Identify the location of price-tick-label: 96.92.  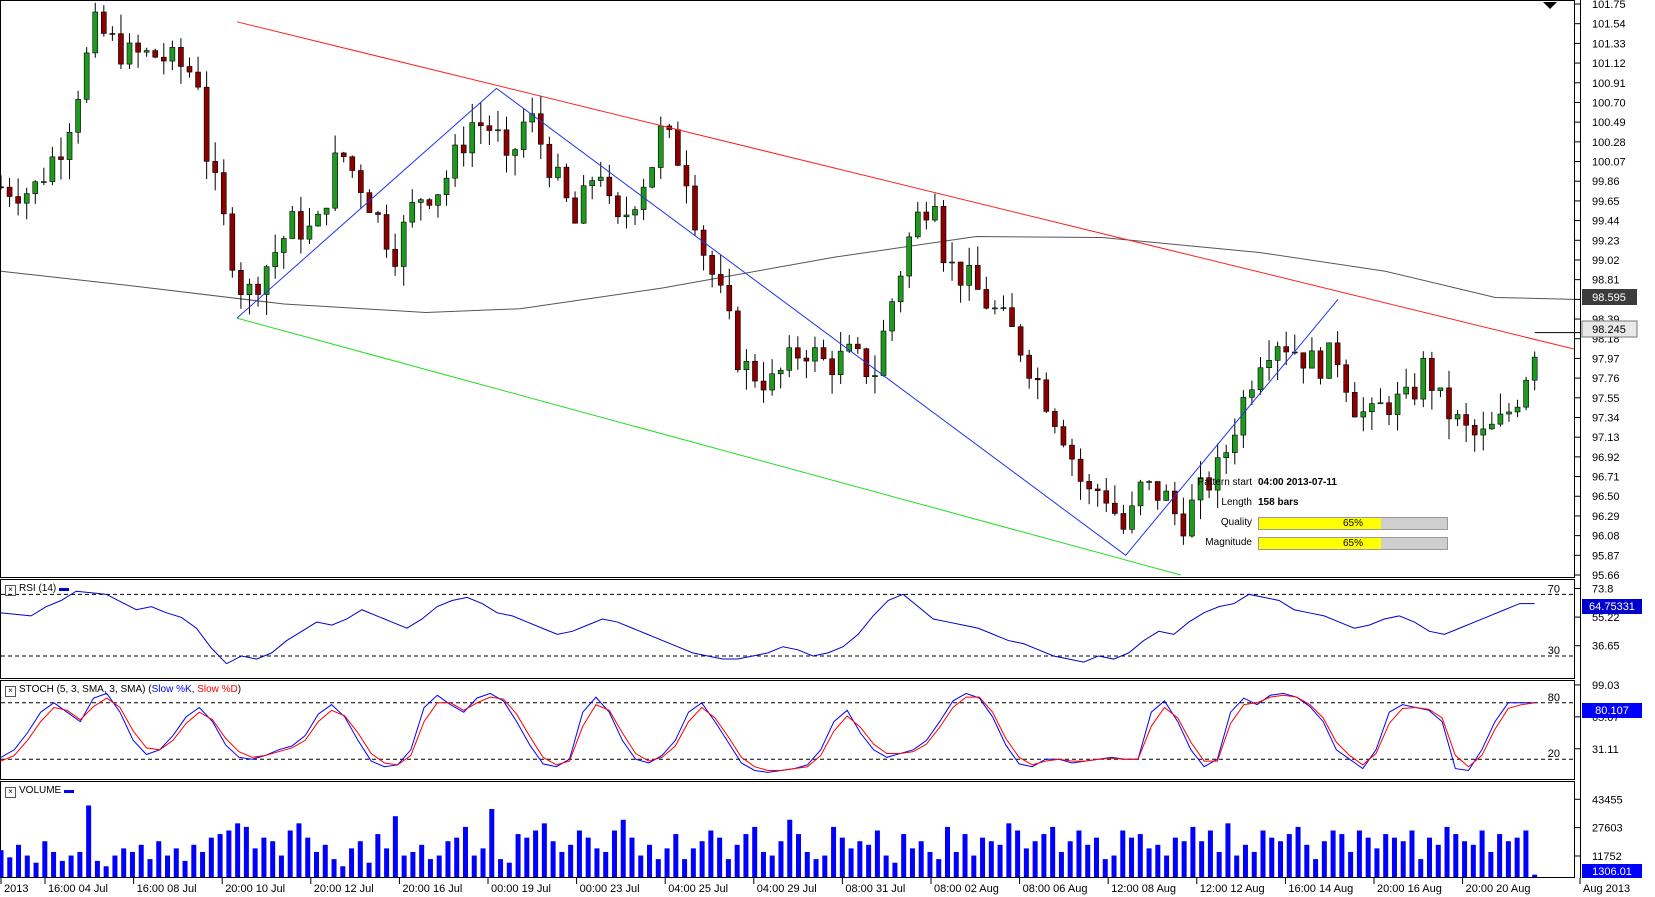
(1606, 458).